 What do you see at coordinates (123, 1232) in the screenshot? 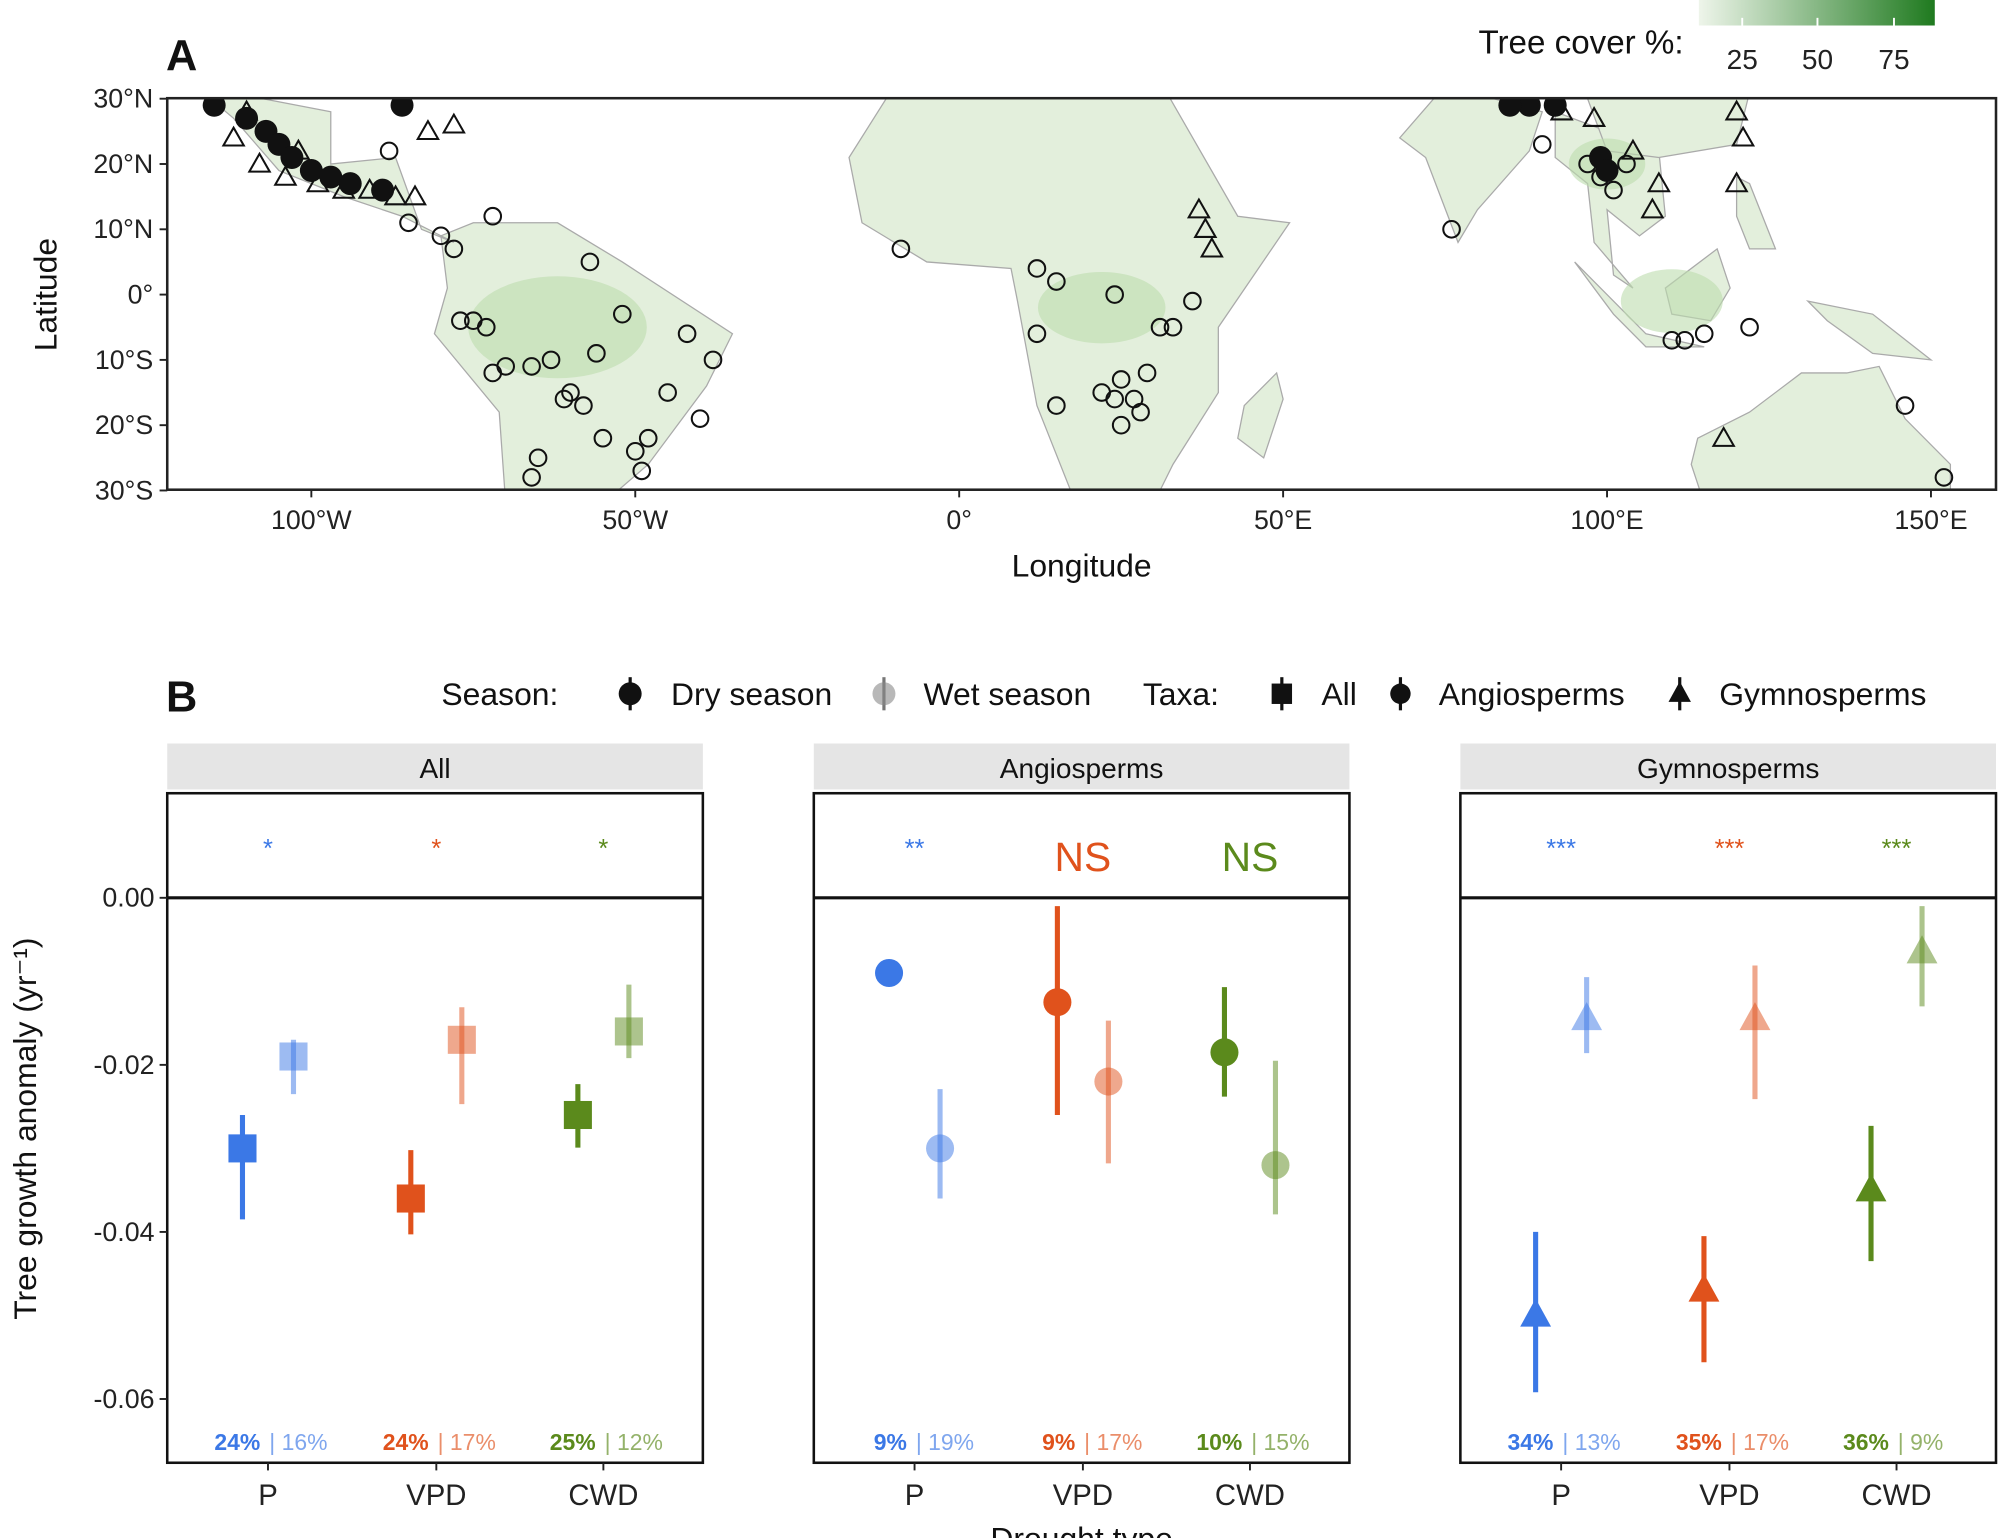
I see `y-tick-label: -0.04` at bounding box center [123, 1232].